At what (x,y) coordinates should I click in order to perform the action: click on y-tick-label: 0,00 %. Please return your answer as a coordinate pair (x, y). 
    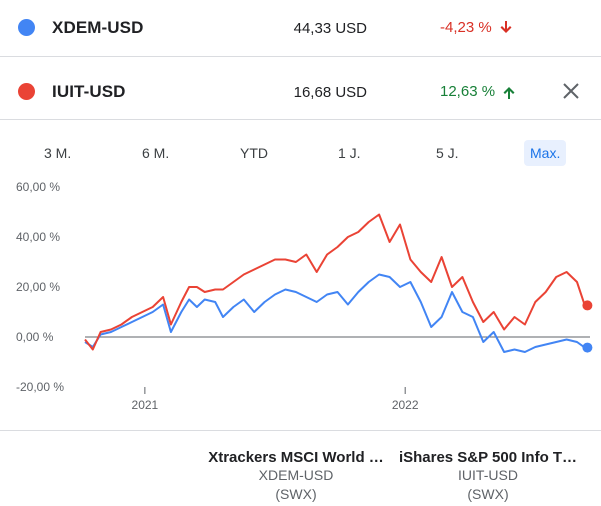
    Looking at the image, I should click on (35, 337).